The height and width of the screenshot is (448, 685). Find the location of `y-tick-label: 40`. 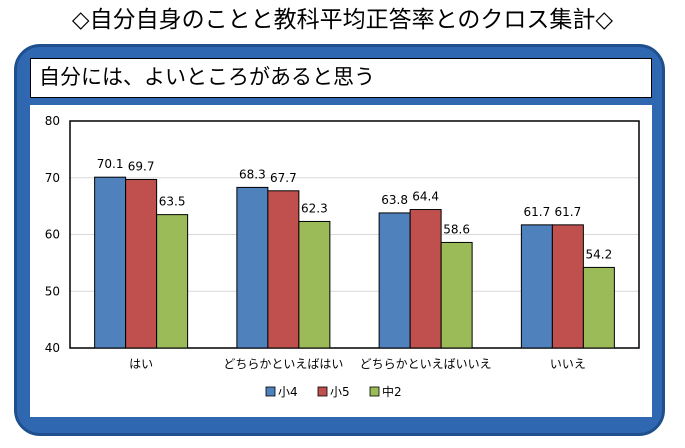

y-tick-label: 40 is located at coordinates (52, 348).